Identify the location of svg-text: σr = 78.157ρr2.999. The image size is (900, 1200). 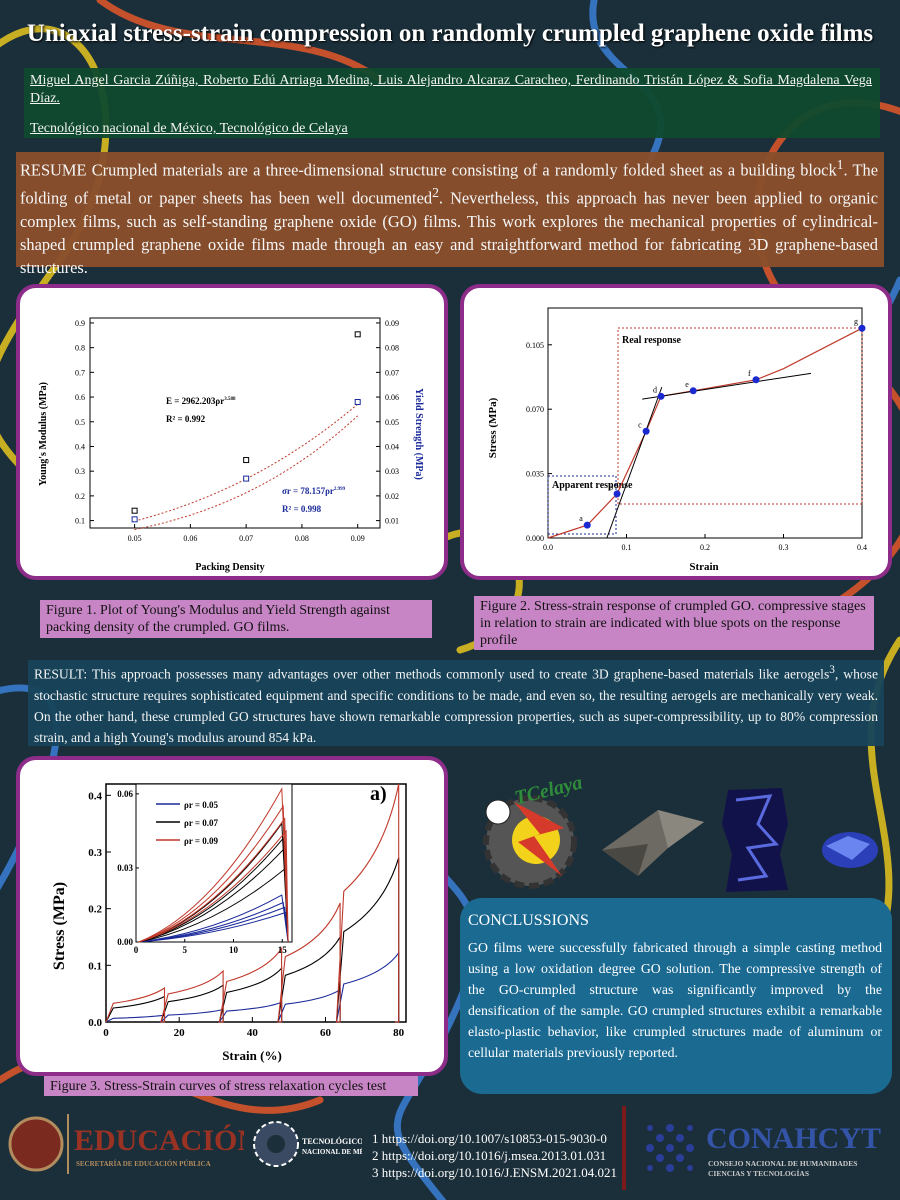
(314, 491).